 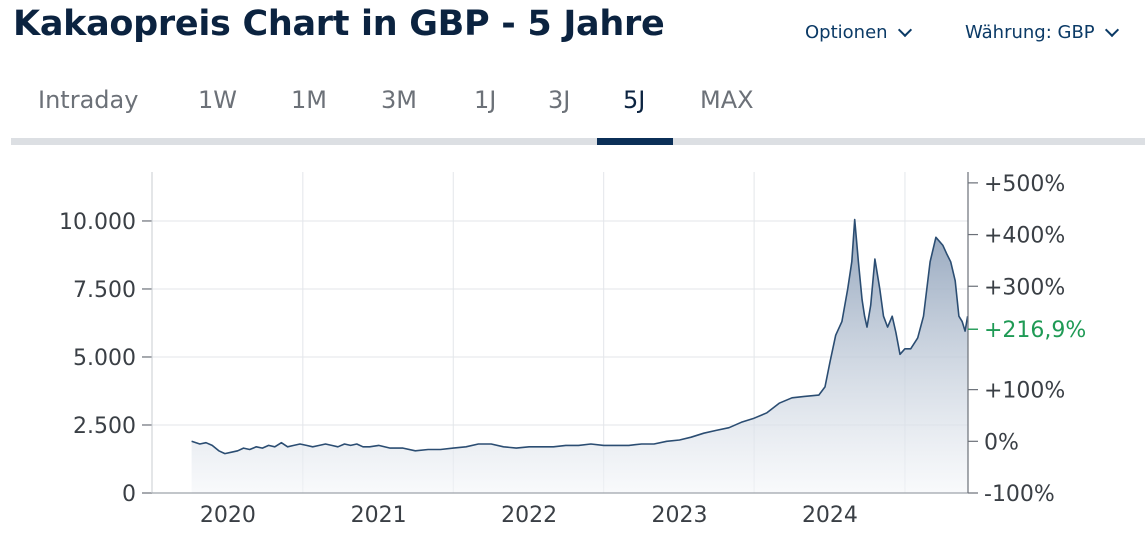 What do you see at coordinates (339, 24) in the screenshot?
I see `page-title: Kakaopreis Chart in GBP - 5 Jahre` at bounding box center [339, 24].